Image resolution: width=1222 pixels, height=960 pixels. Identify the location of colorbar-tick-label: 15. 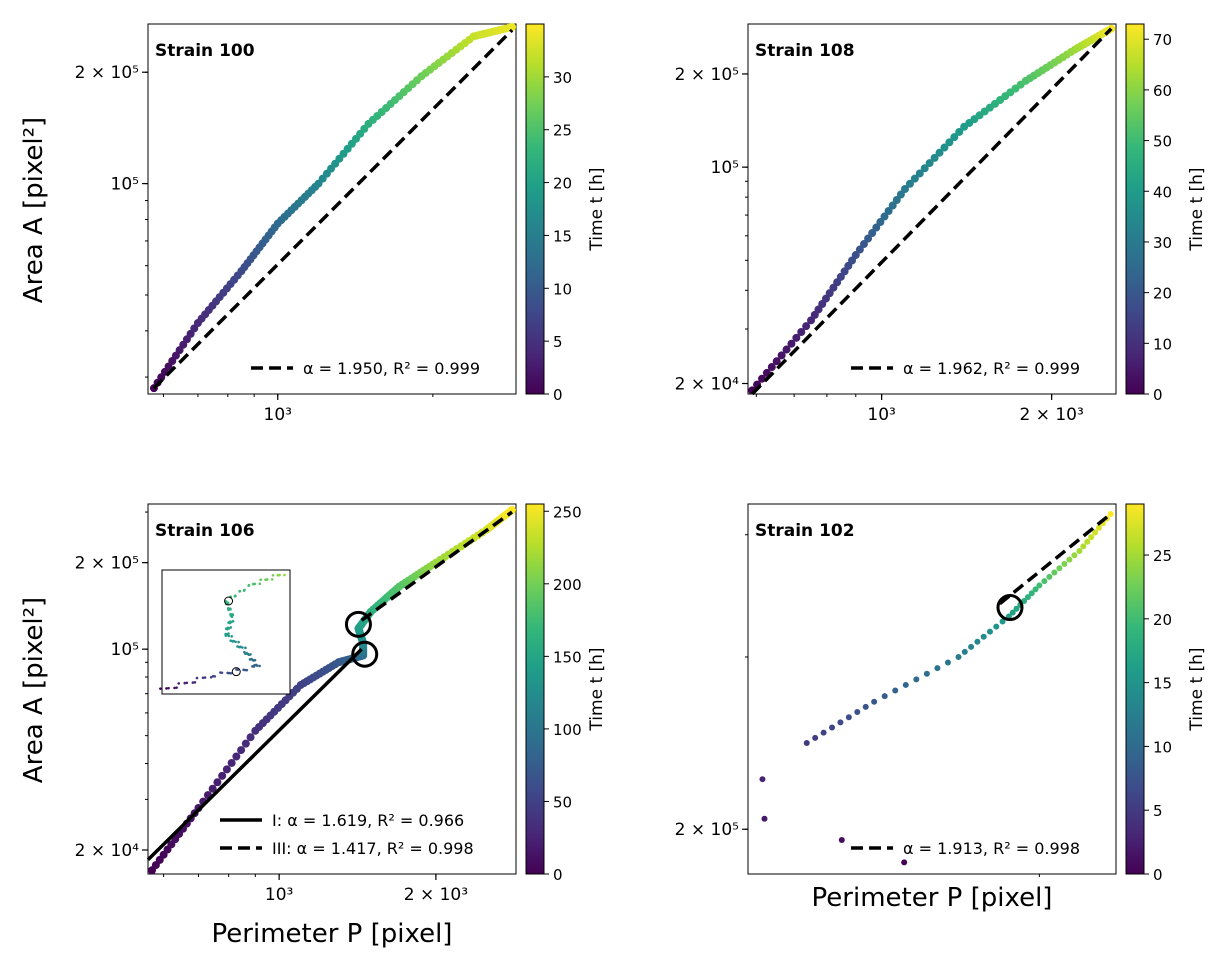
(562, 236).